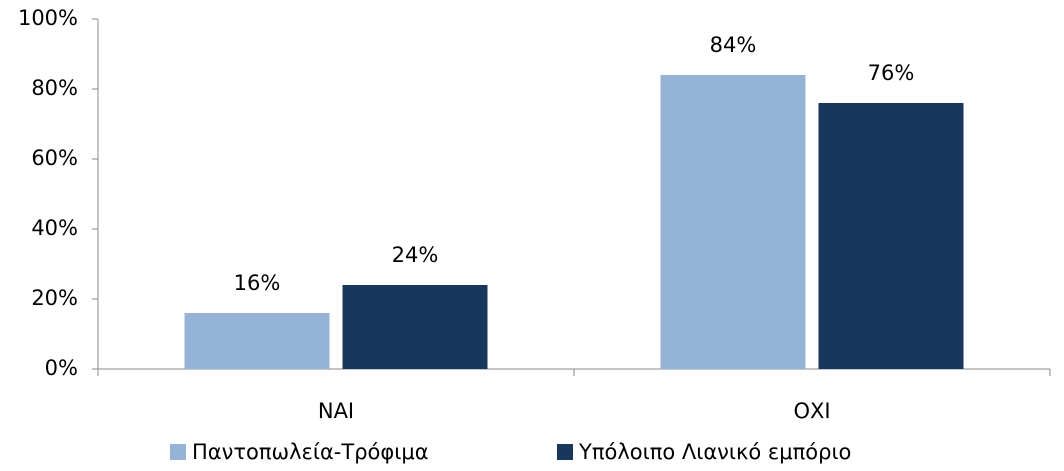 This screenshot has height=471, width=1064. I want to click on value-label: 24%, so click(415, 255).